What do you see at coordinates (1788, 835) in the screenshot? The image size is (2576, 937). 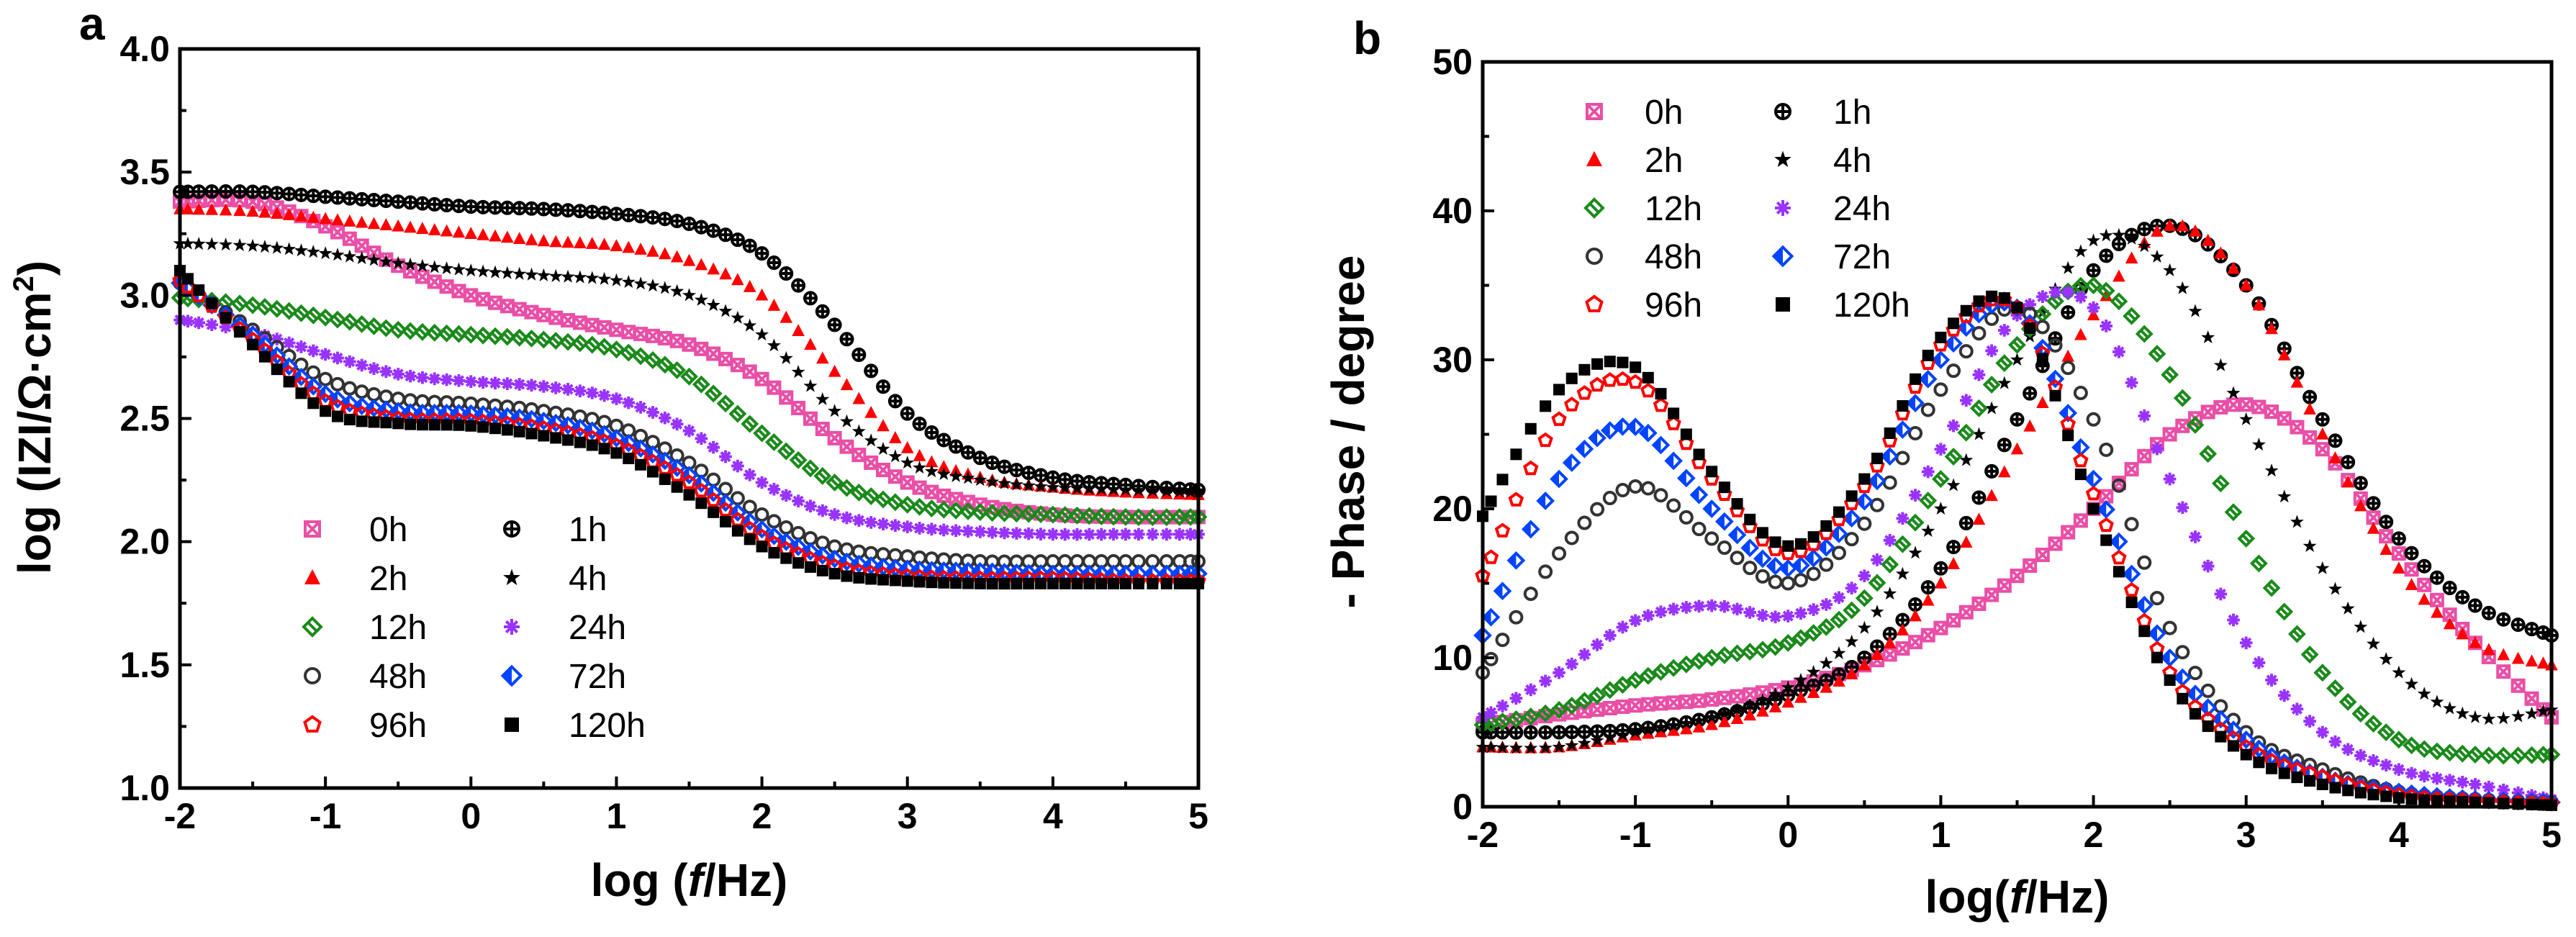 I see `x-tick-label: 0` at bounding box center [1788, 835].